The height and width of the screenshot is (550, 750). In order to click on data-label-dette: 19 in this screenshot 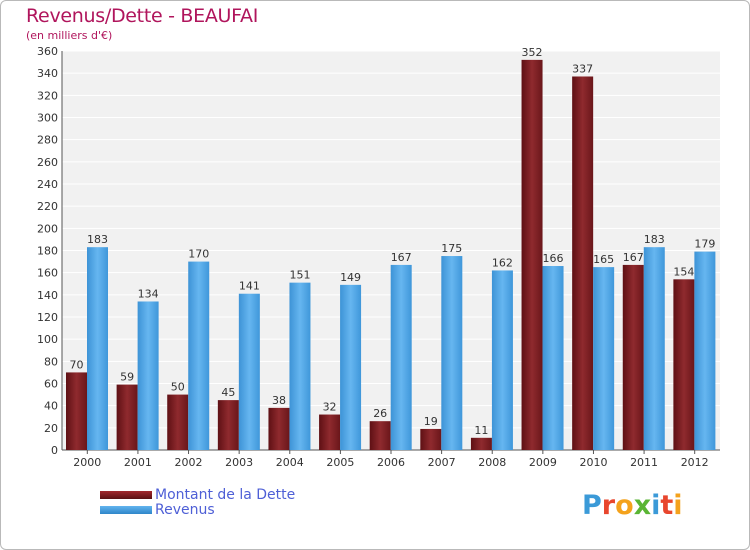, I will do `click(431, 421)`.